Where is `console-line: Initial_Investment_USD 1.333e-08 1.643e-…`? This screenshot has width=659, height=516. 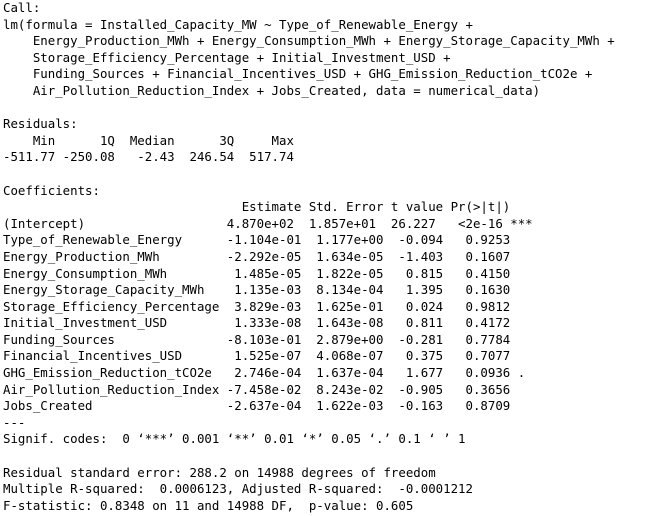
console-line: Initial_Investment_USD 1.333e-08 1.643e-… is located at coordinates (272, 323).